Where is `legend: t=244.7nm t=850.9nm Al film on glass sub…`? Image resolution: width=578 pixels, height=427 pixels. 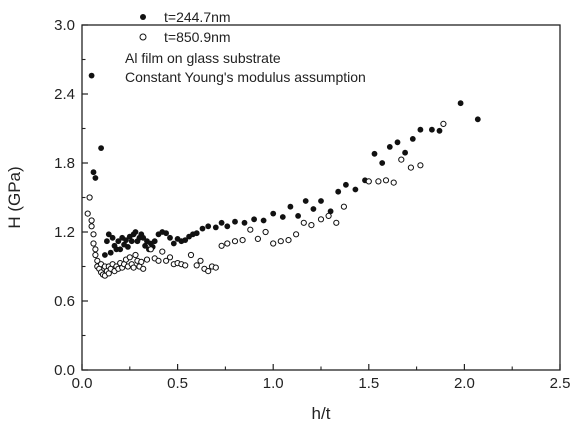 legend: t=244.7nm t=850.9nm Al film on glass sub… is located at coordinates (245, 47).